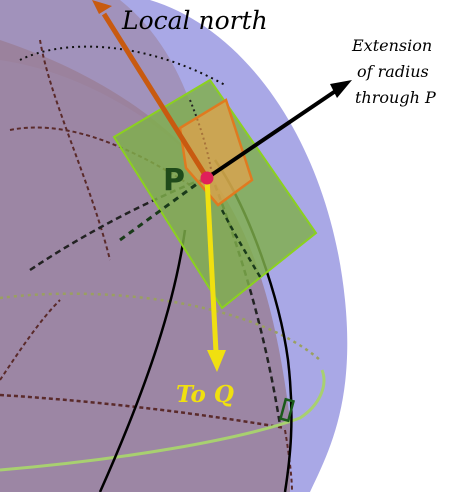 The height and width of the screenshot is (492, 465). I want to click on label-to-q: To Q, so click(205, 394).